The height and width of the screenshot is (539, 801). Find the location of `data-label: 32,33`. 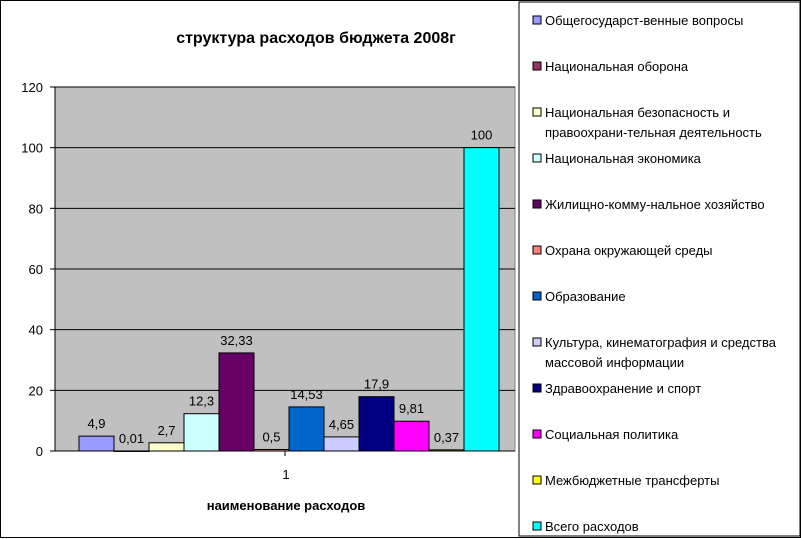

data-label: 32,33 is located at coordinates (236, 340).